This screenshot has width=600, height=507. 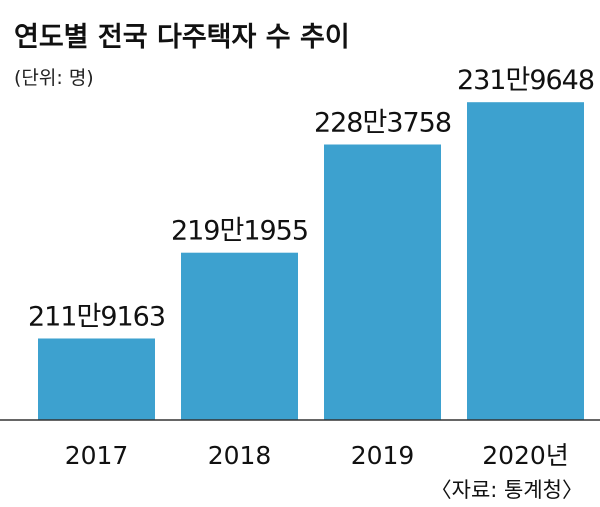 I want to click on bar-2020년, so click(x=525, y=261).